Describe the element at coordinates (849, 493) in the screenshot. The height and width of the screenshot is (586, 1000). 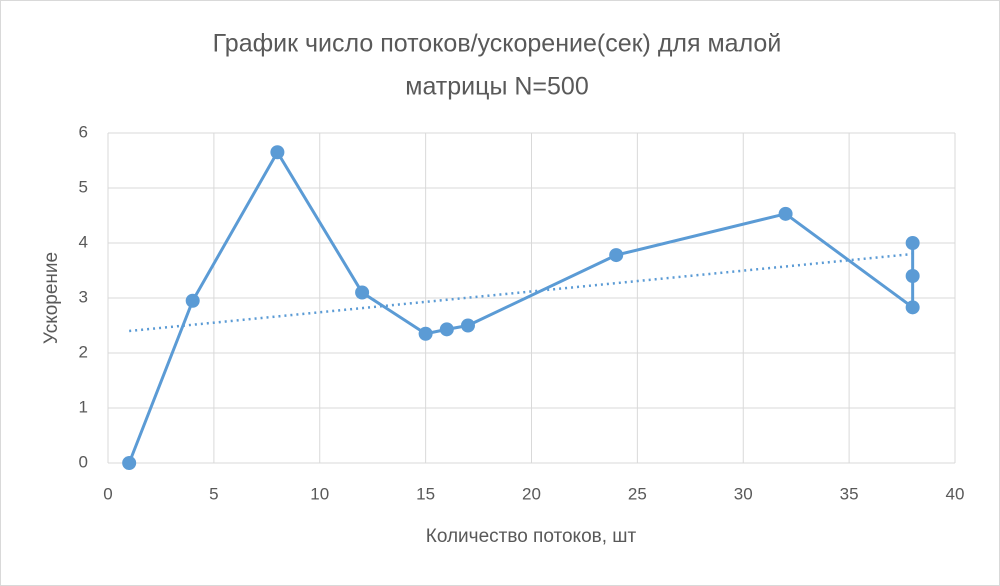
I see `x-tick-label: 35` at that location.